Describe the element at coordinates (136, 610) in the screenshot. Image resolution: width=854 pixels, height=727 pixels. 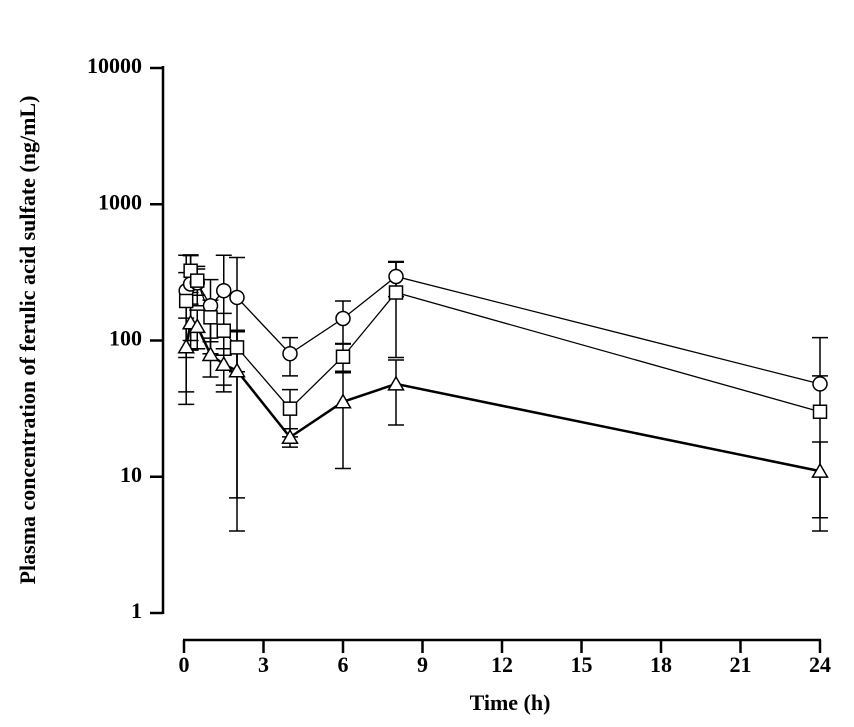
I see `y-tick-label: 1` at that location.